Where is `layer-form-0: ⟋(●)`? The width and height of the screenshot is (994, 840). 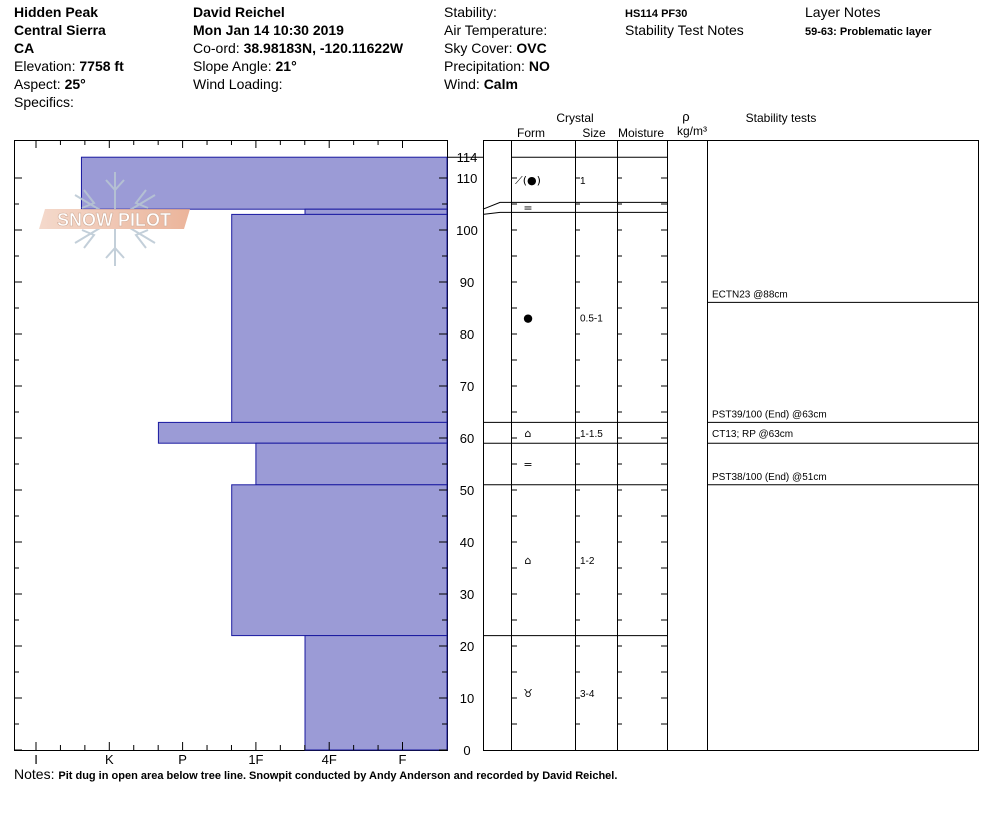 layer-form-0: ⟋(●) is located at coordinates (528, 180).